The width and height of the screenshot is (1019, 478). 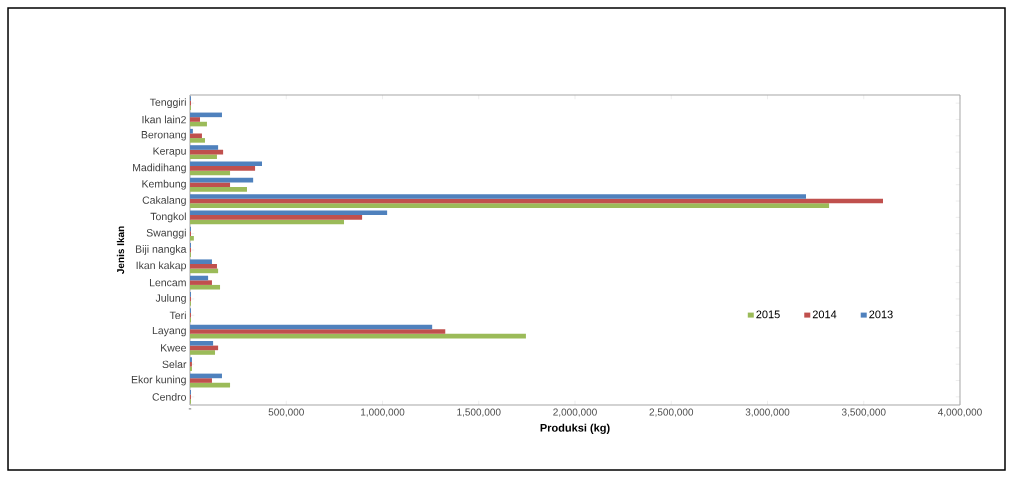 I want to click on x-tick-label: -, so click(x=190, y=409).